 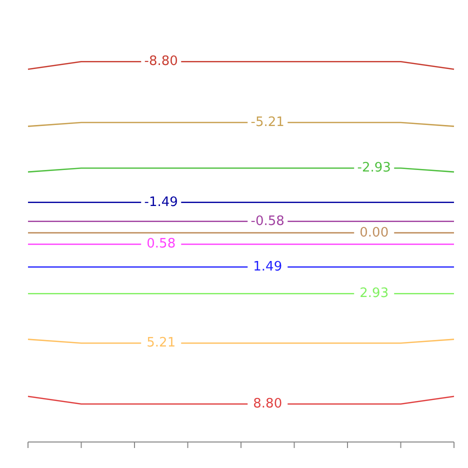 I want to click on series-label: -2.93, so click(x=374, y=168).